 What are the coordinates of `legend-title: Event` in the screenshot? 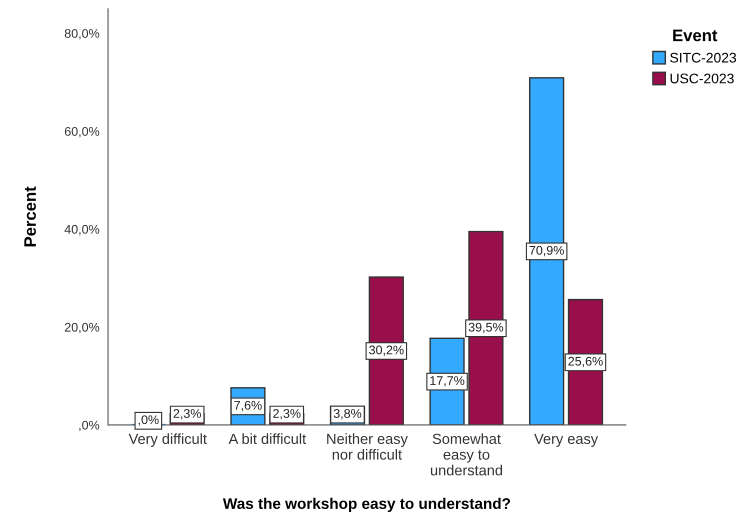 It's located at (695, 36).